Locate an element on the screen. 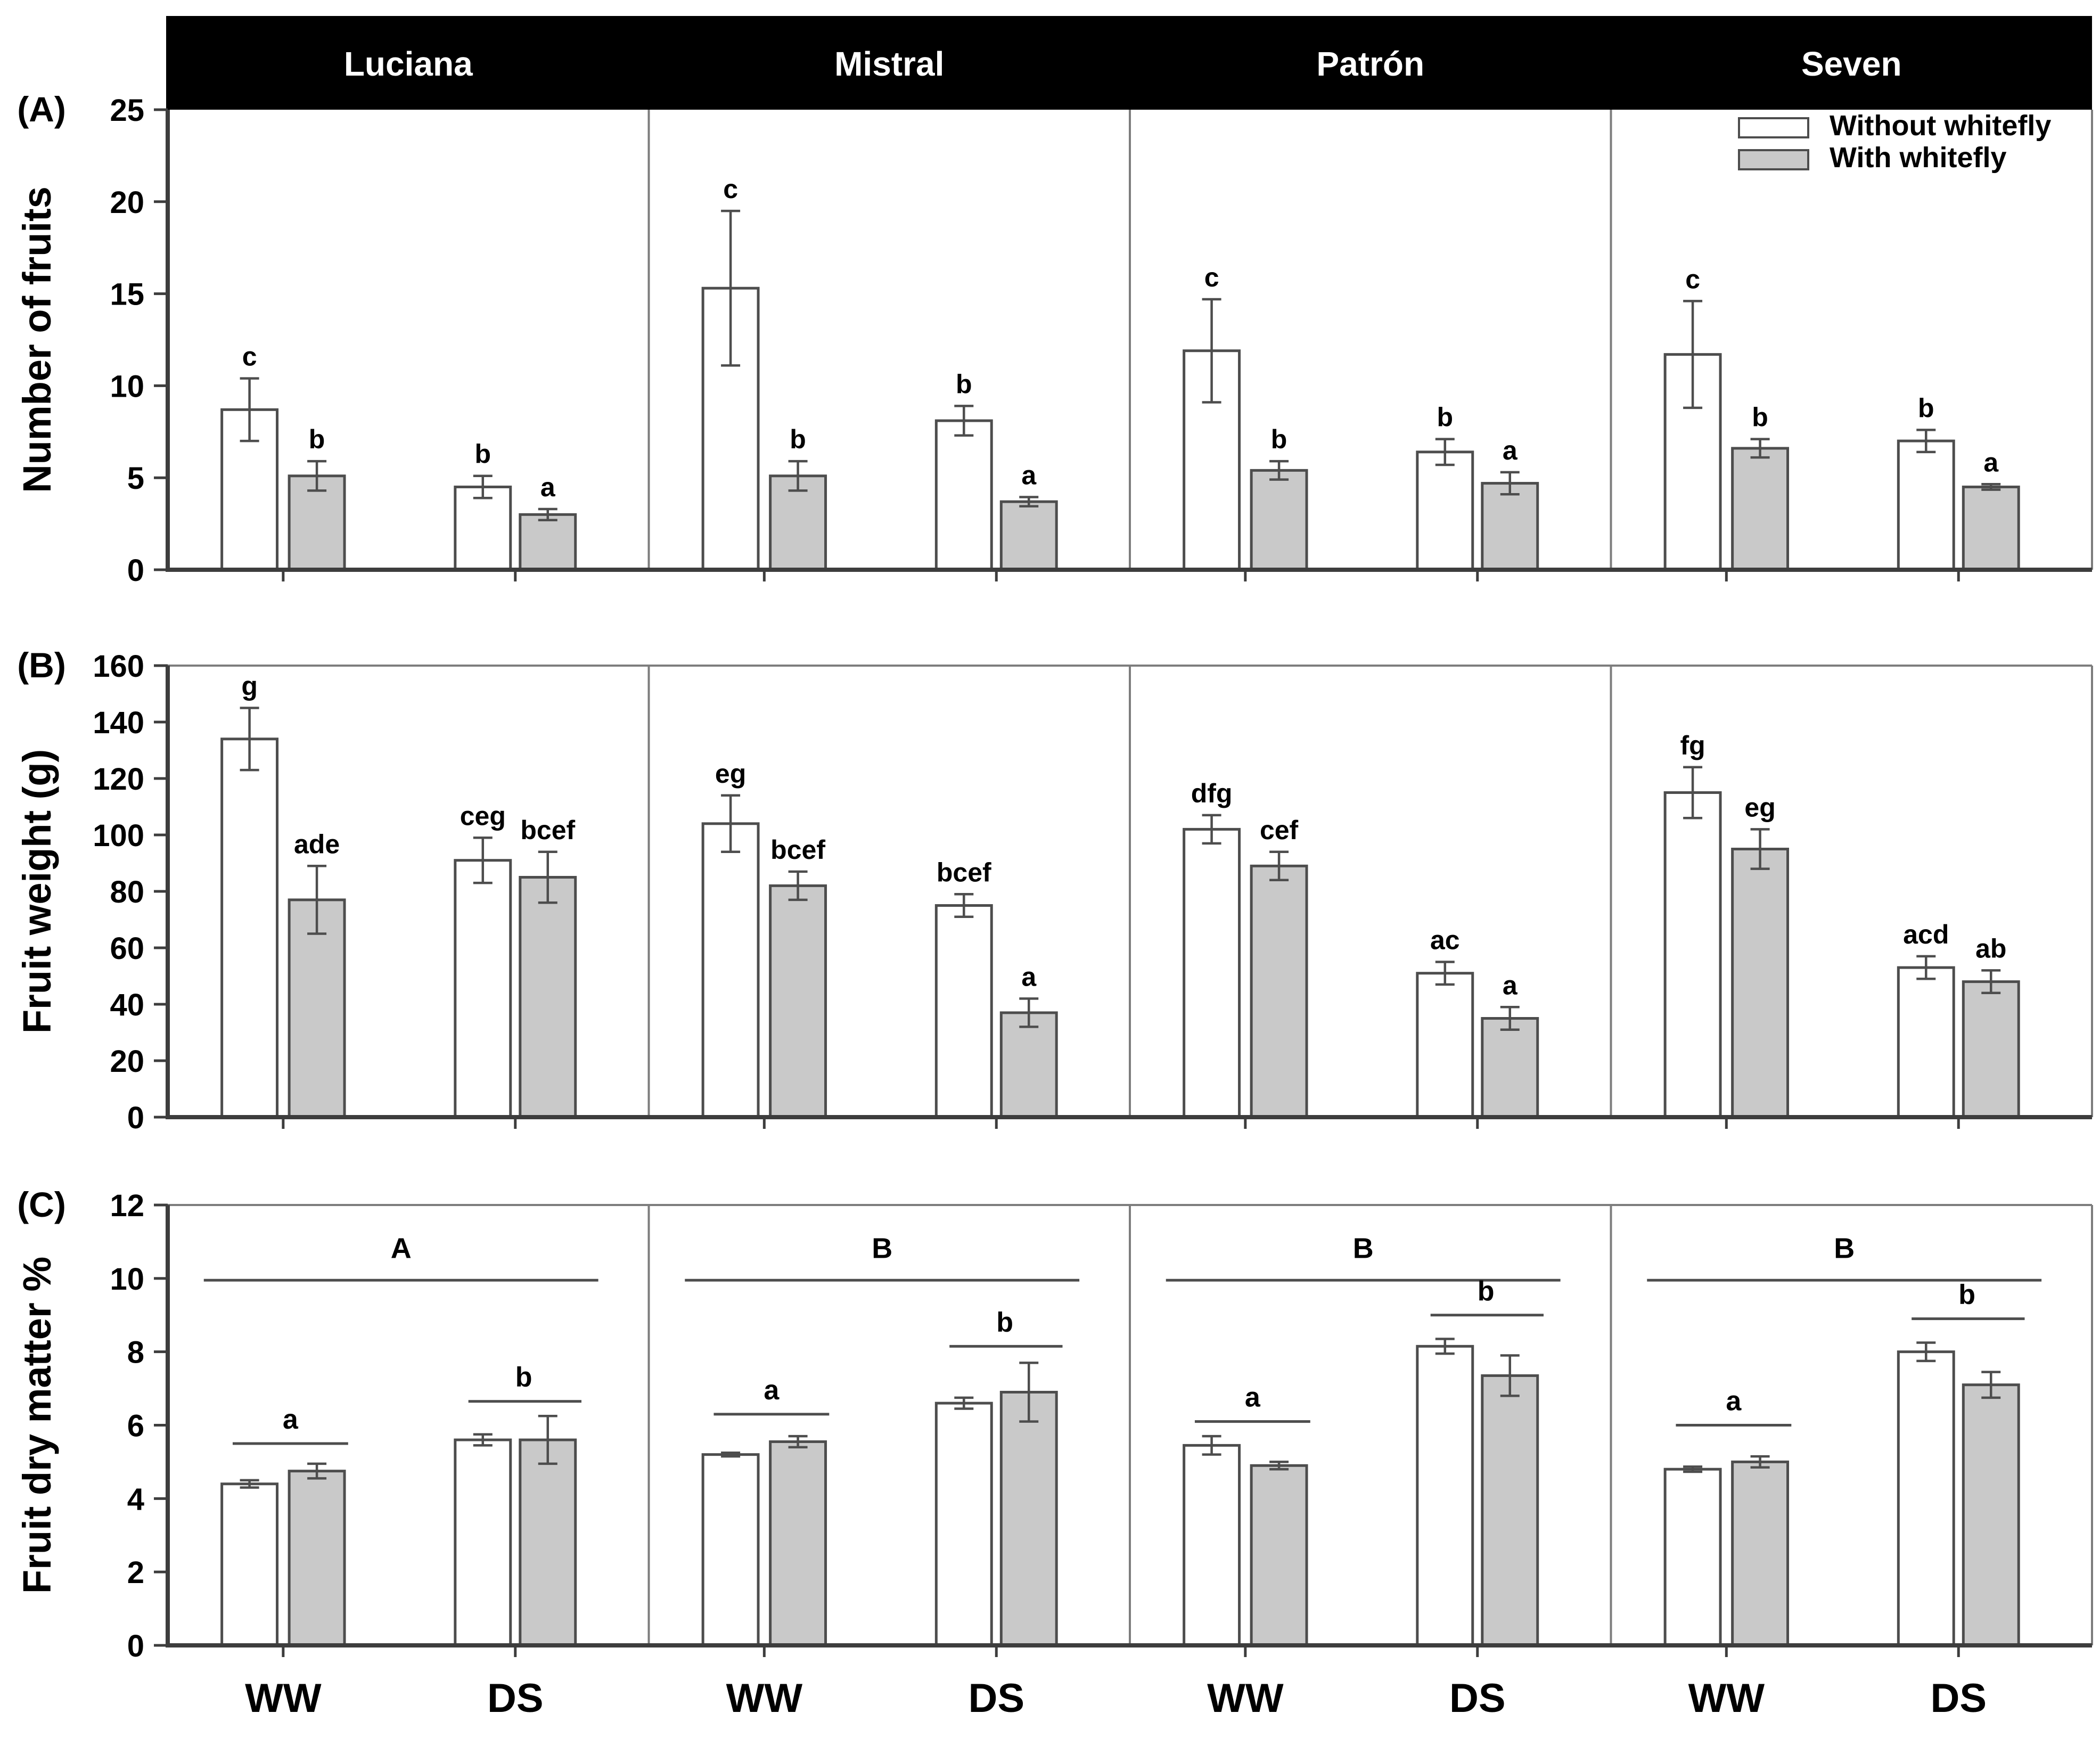  sig-letter-seven-ds-without-whitefly: acd is located at coordinates (1926, 935).